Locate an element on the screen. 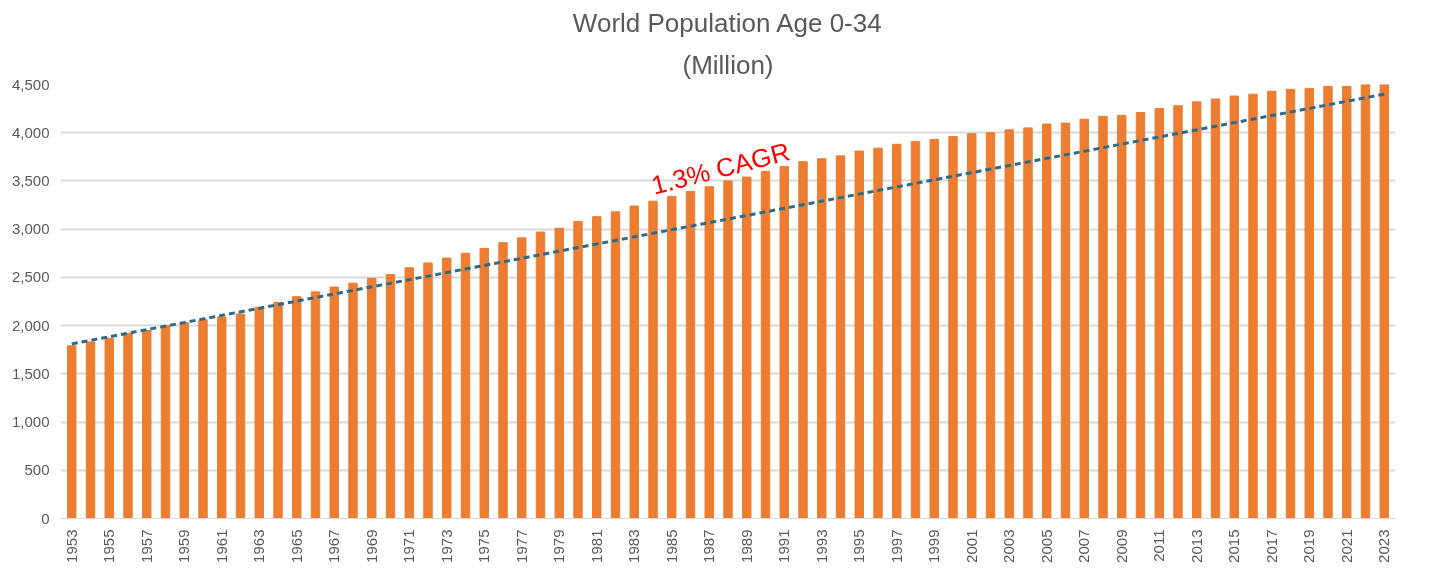 Image resolution: width=1442 pixels, height=579 pixels. chart-title: World Population Age 0-34 is located at coordinates (727, 22).